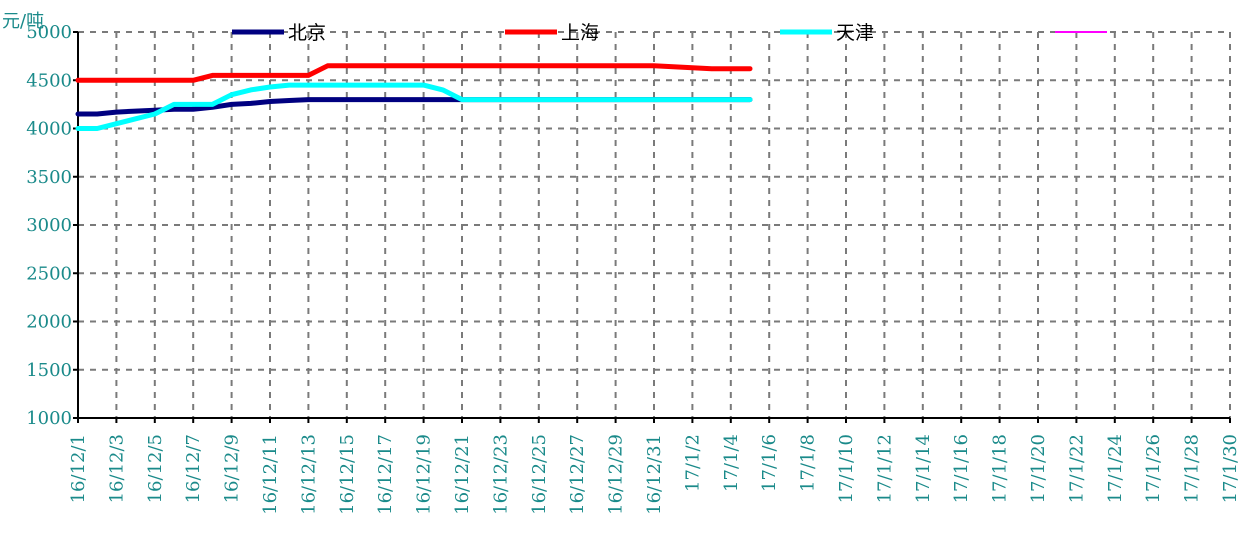  What do you see at coordinates (49, 322) in the screenshot?
I see `y-tick-label: 2000` at bounding box center [49, 322].